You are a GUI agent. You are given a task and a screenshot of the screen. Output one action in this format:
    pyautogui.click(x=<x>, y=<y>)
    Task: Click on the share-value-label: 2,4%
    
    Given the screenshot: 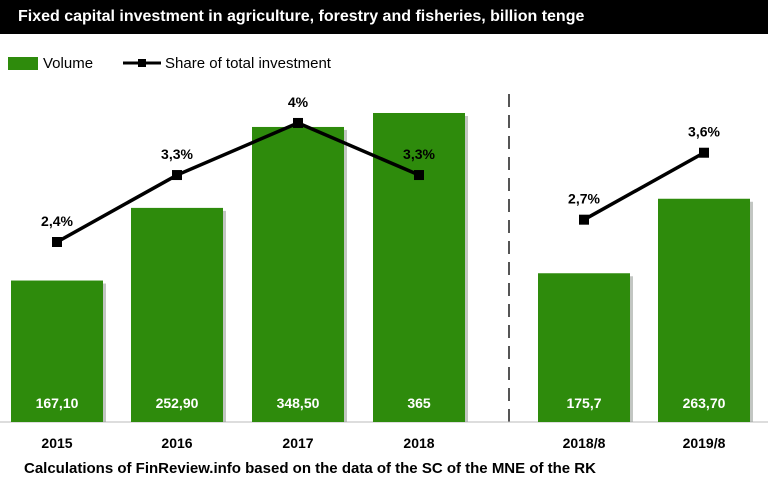 What is the action you would take?
    pyautogui.click(x=57, y=221)
    